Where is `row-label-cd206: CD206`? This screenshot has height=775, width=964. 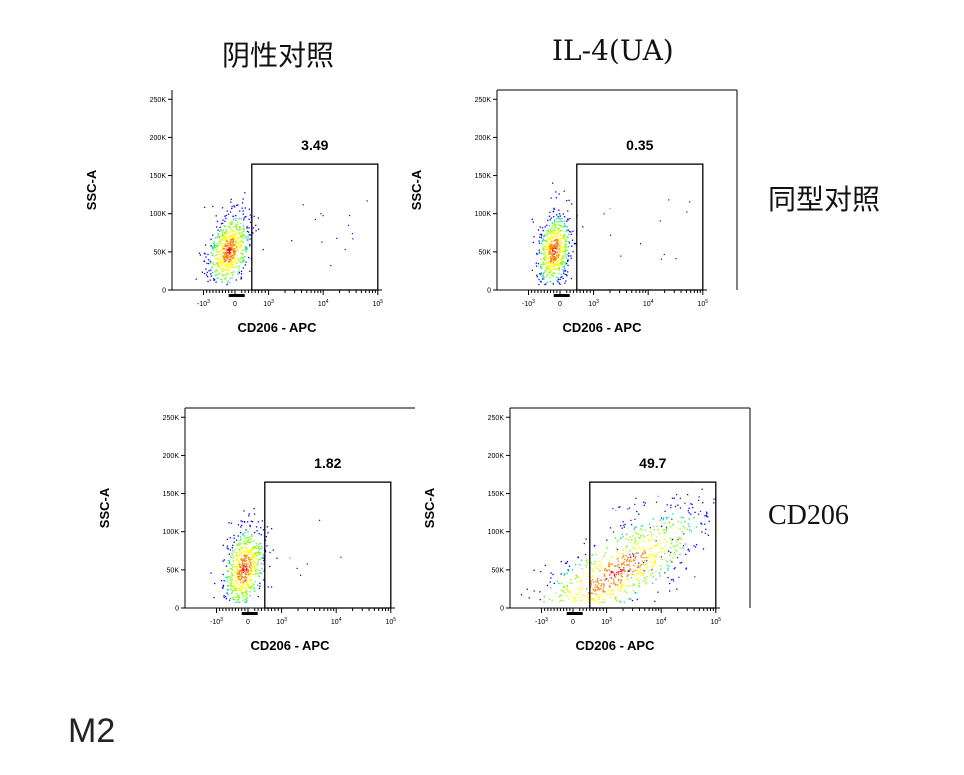
row-label-cd206: CD206 is located at coordinates (808, 515).